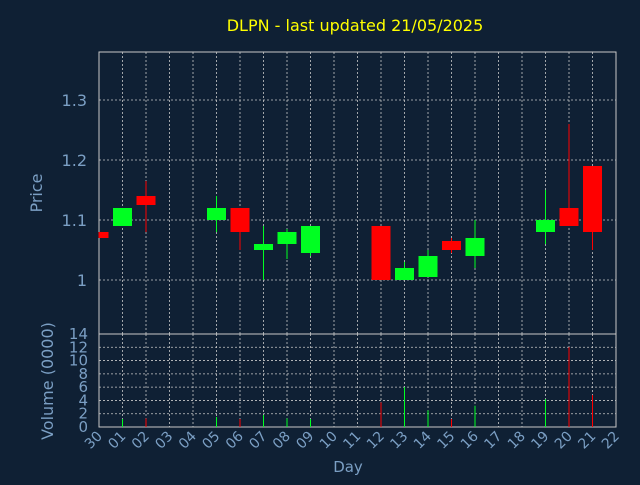  What do you see at coordinates (423, 440) in the screenshot?
I see `day-tick-label: 14` at bounding box center [423, 440].